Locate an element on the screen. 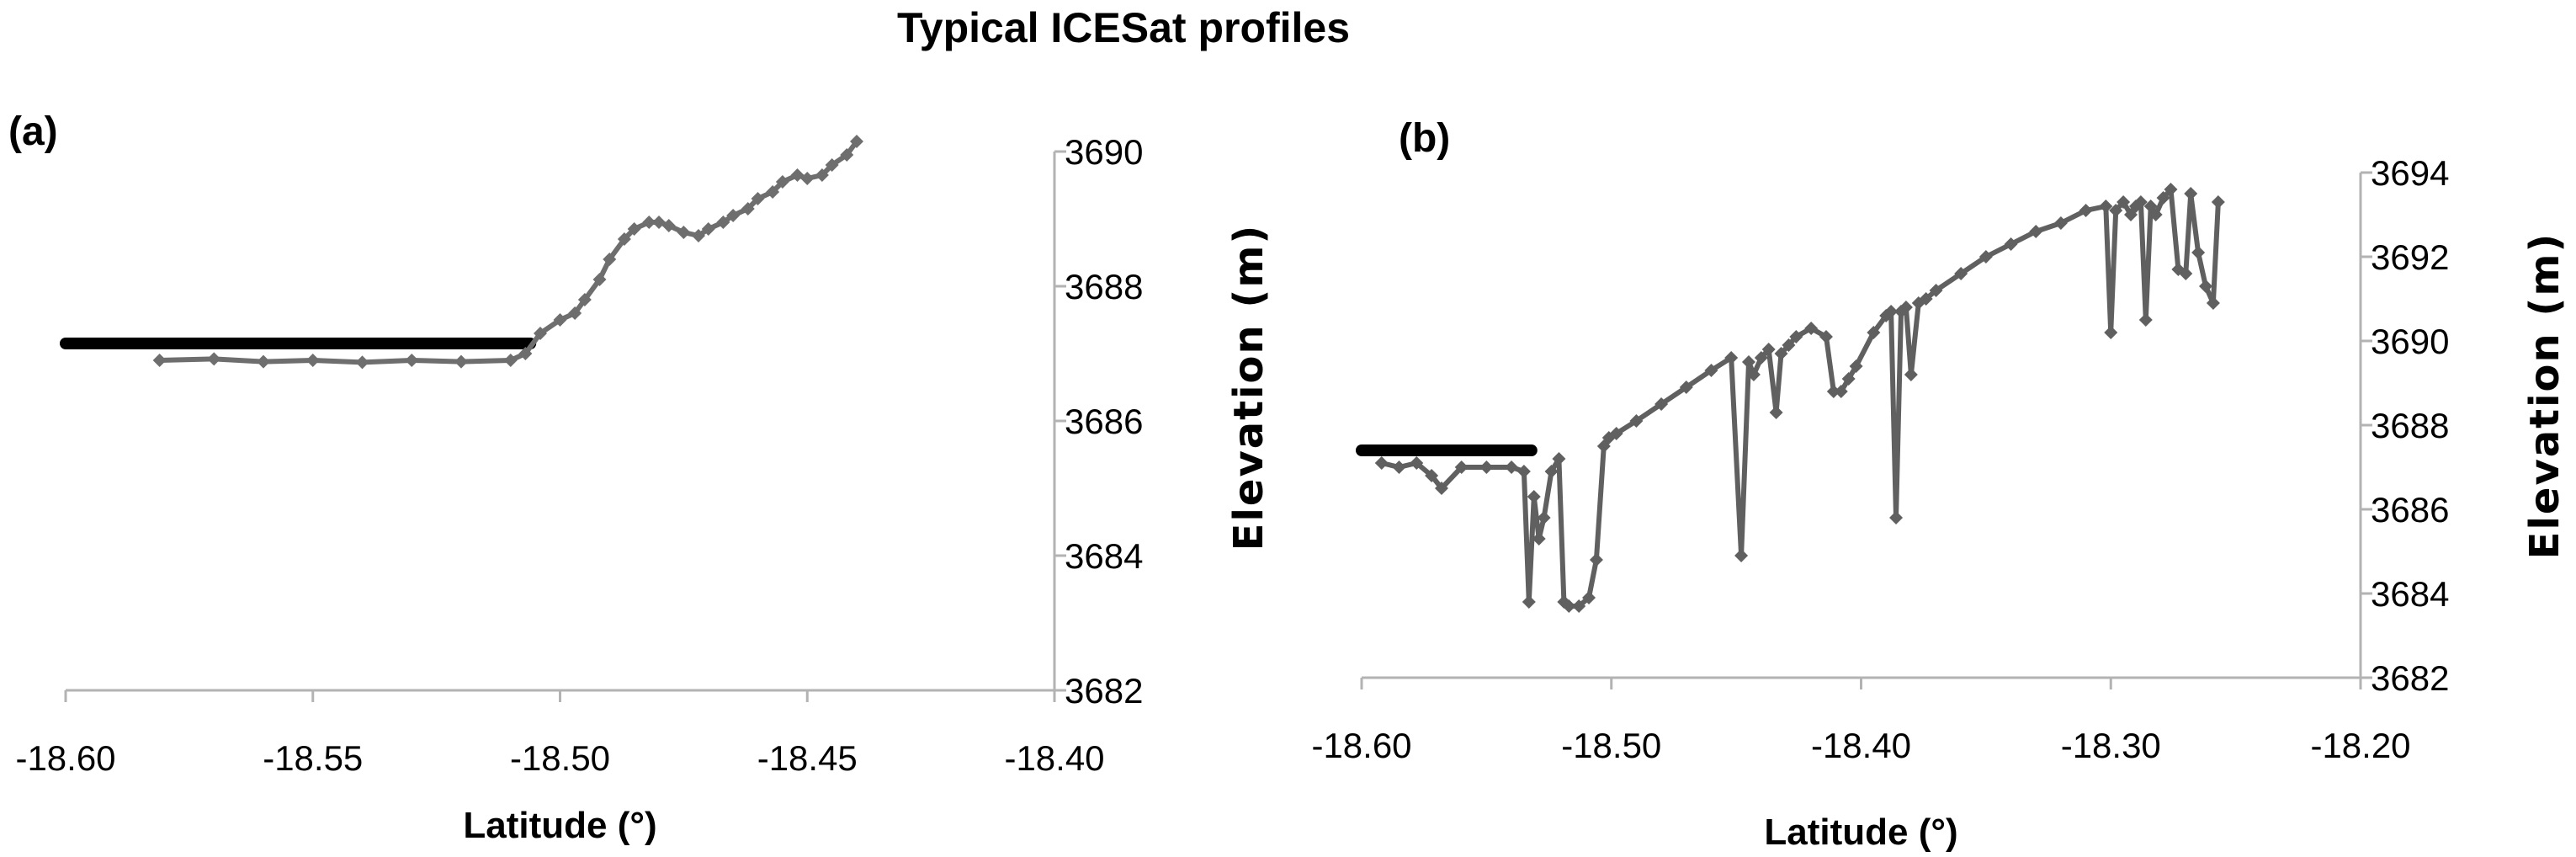 This screenshot has height=857, width=2576. x-axis-title: Latitude (°) is located at coordinates (559, 826).